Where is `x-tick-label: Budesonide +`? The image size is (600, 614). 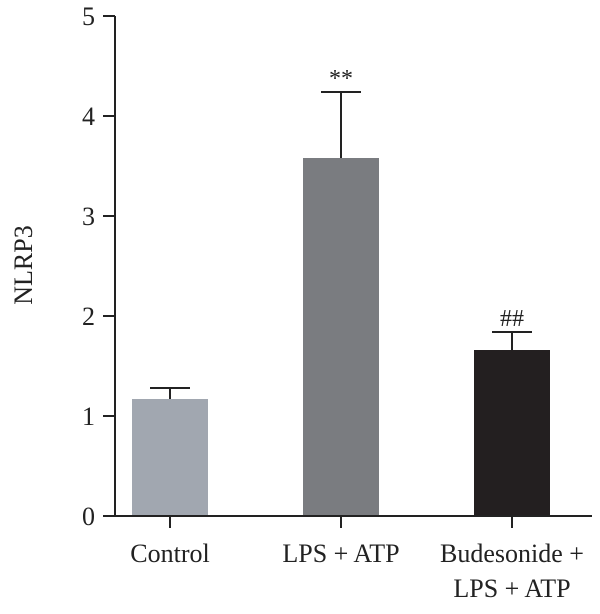 x-tick-label: Budesonide + is located at coordinates (512, 553).